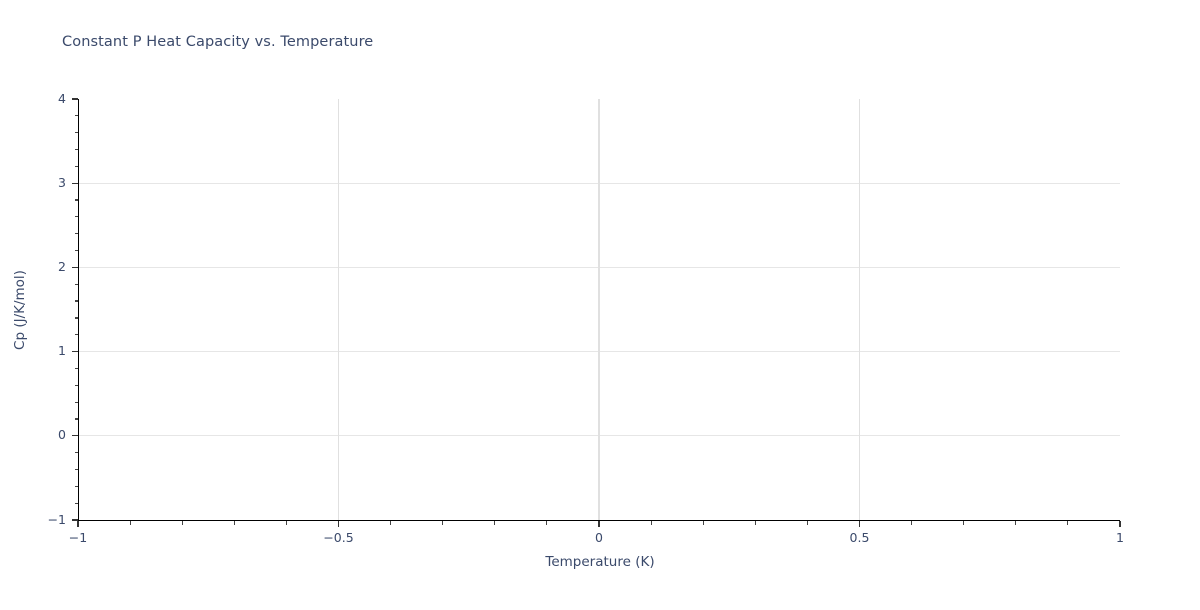  What do you see at coordinates (62, 98) in the screenshot?
I see `y-tick-label: 4` at bounding box center [62, 98].